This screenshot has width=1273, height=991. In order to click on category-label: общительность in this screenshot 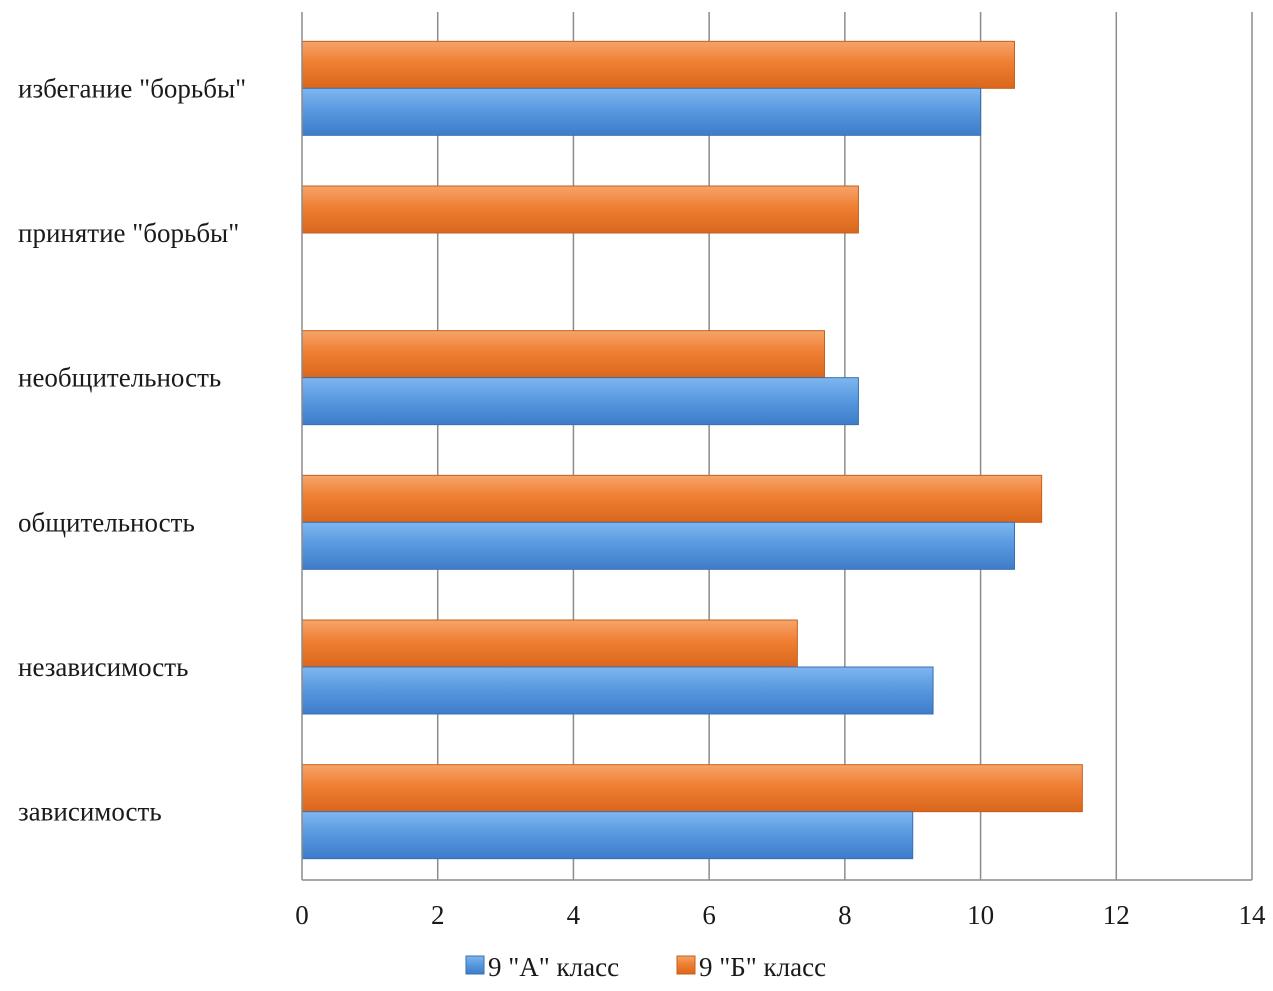, I will do `click(106, 522)`.